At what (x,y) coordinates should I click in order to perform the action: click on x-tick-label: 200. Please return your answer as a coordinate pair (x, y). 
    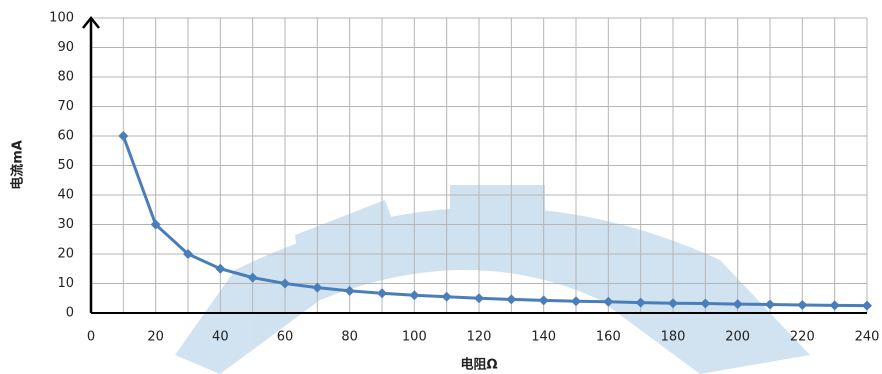
    Looking at the image, I should click on (737, 337).